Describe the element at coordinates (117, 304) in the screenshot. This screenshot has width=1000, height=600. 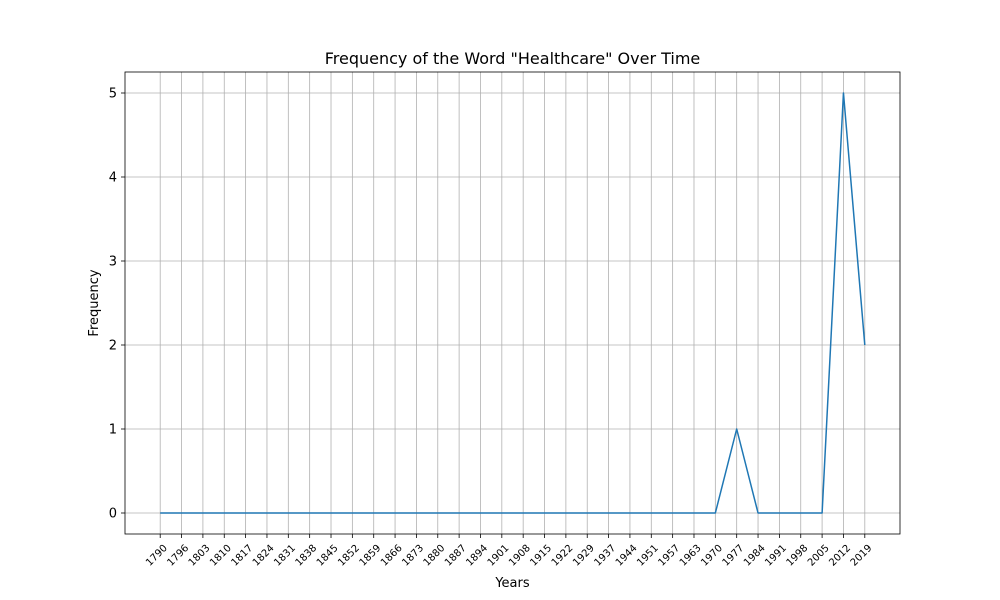
I see `y-axis: 0 1 2 3 4 5` at that location.